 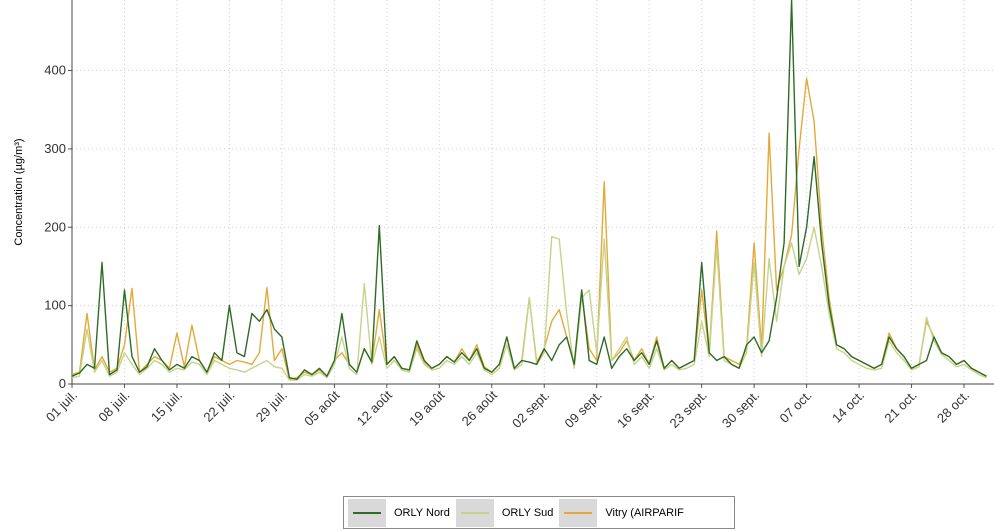 I want to click on legend-label: Vitry (AIRPARIF, so click(x=644, y=512).